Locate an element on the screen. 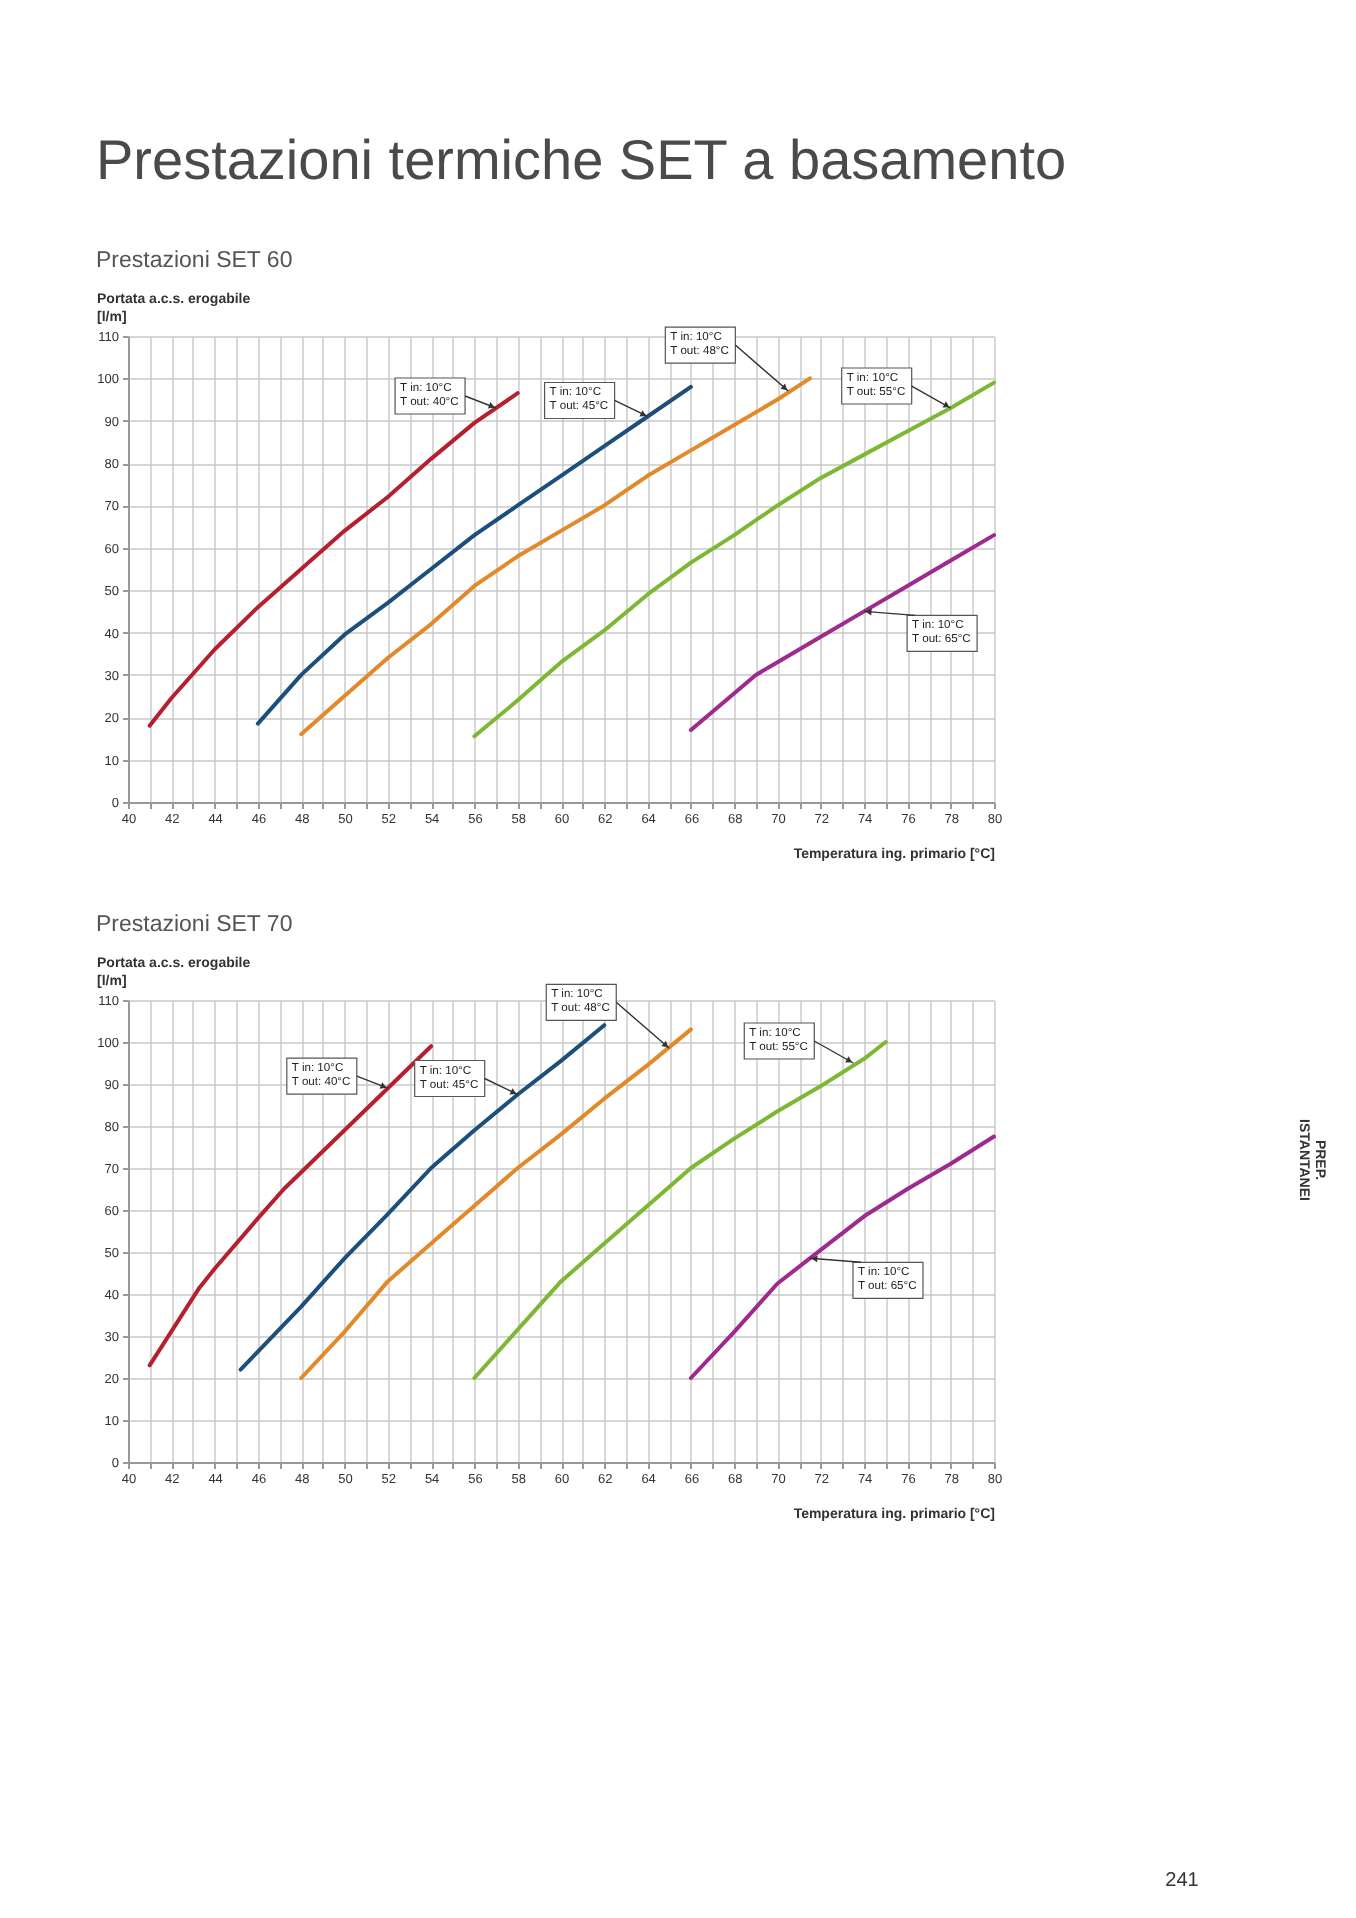 The height and width of the screenshot is (1918, 1356). text: 241 is located at coordinates (1182, 1881).